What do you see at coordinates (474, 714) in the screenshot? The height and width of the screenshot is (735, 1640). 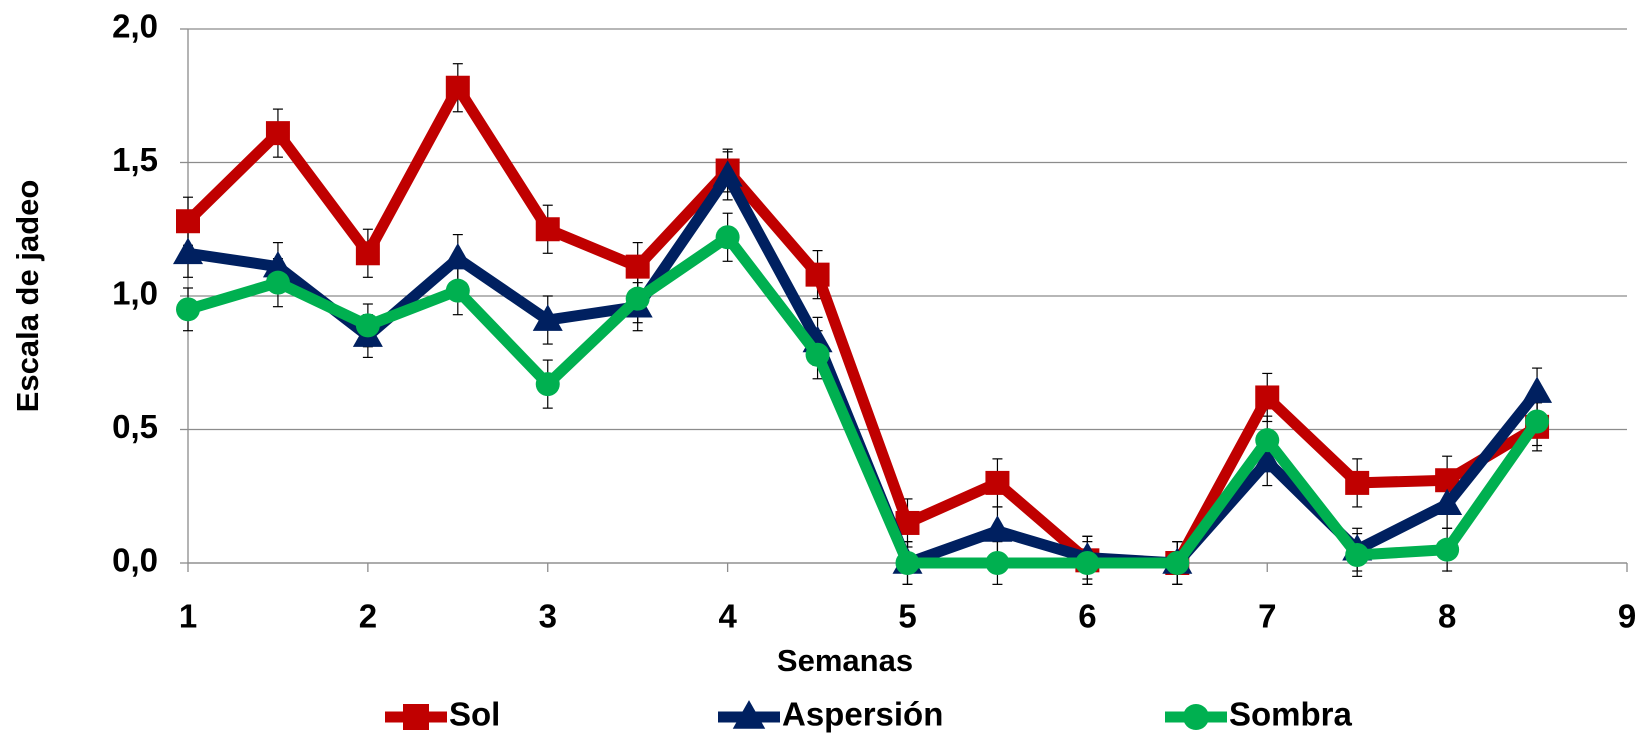 I see `legend-label: Sol` at bounding box center [474, 714].